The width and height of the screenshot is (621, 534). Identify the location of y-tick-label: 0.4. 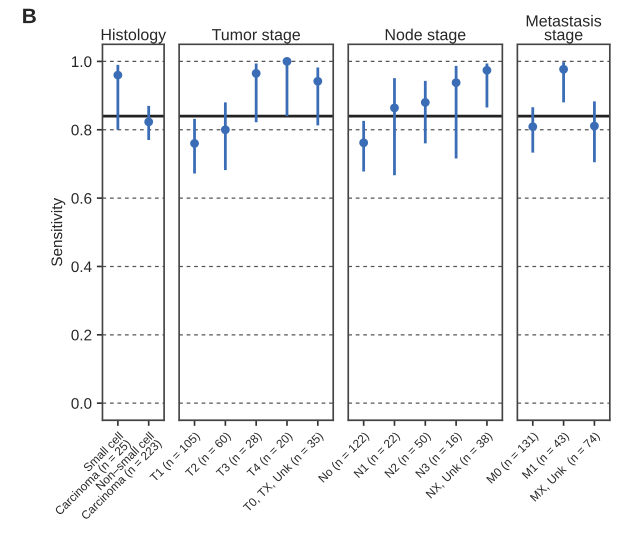
(81, 266).